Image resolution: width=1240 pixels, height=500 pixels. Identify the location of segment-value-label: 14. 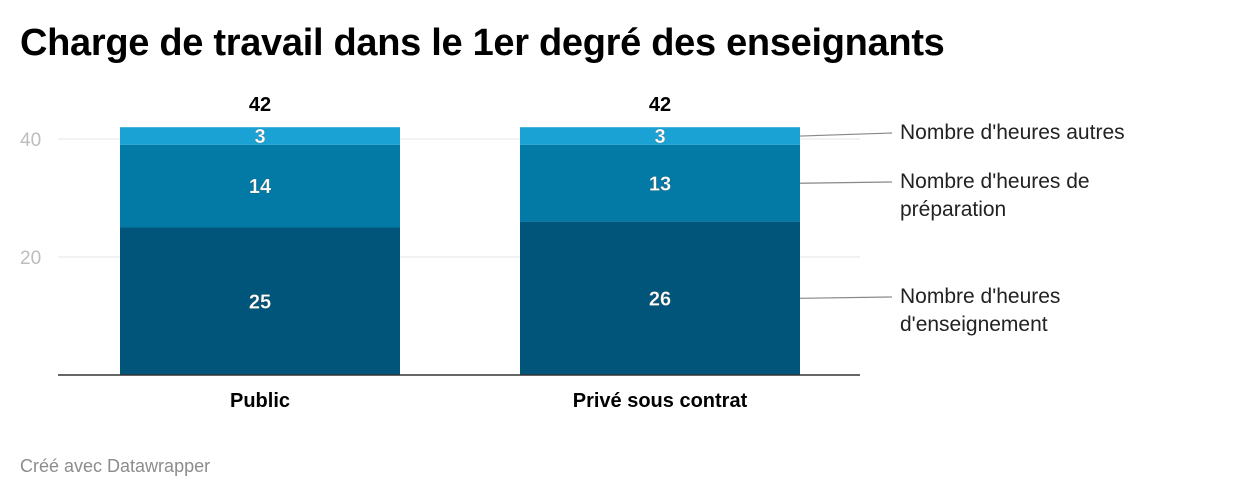
(260, 187).